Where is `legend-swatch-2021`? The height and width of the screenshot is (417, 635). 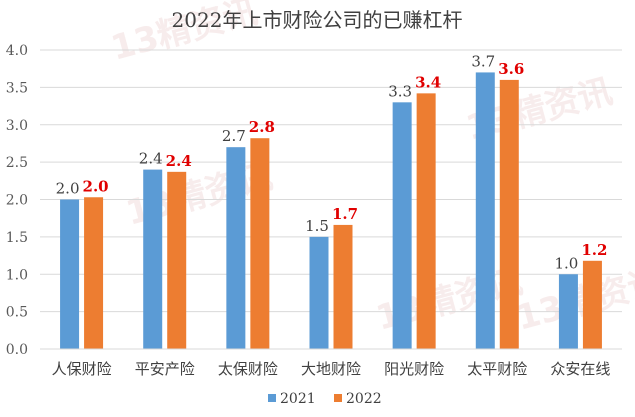
legend-swatch-2021 is located at coordinates (272, 398).